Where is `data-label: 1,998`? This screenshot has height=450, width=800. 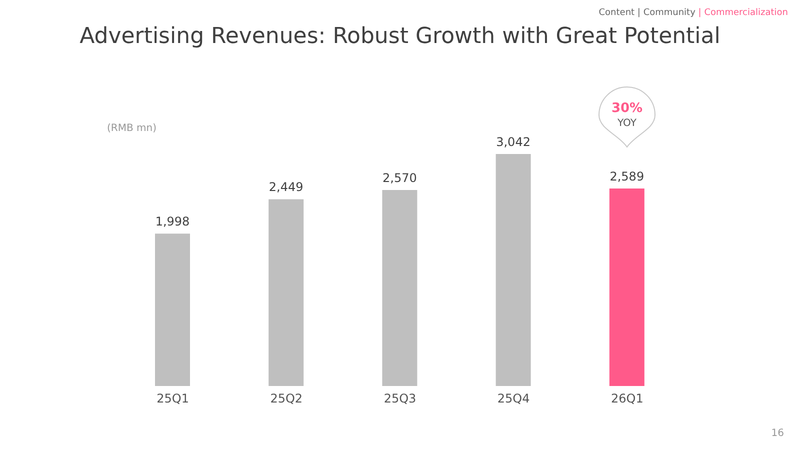 data-label: 1,998 is located at coordinates (172, 221).